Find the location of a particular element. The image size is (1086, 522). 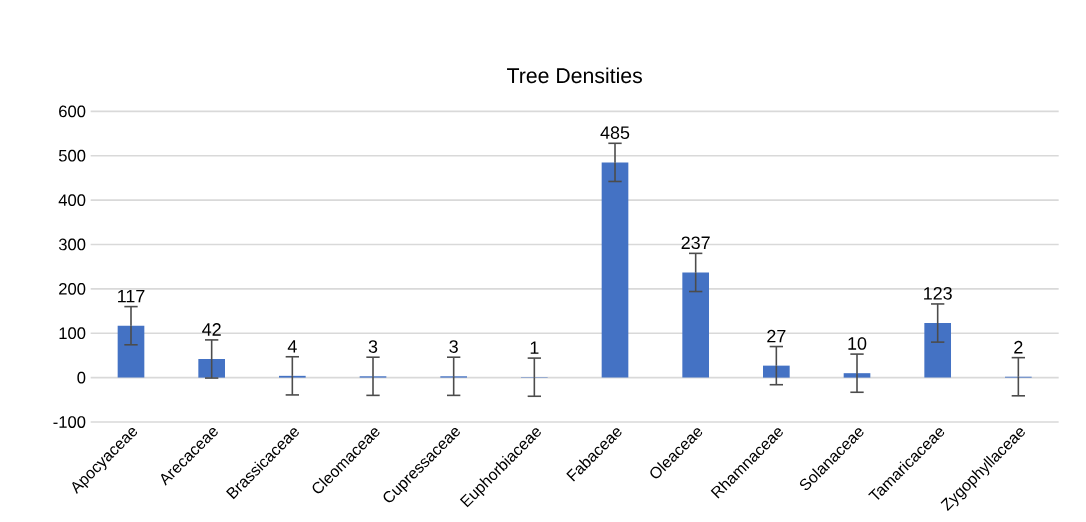

y-tick-label: 400 is located at coordinates (72, 200).